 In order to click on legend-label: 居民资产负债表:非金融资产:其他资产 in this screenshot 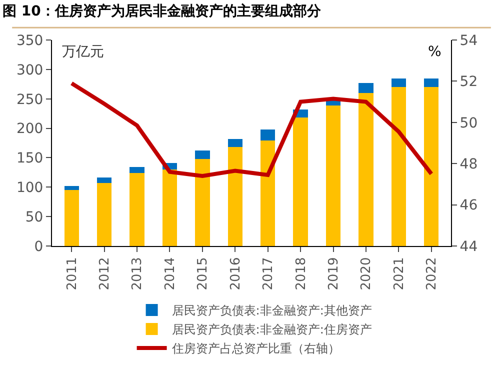, I will do `click(272, 311)`.